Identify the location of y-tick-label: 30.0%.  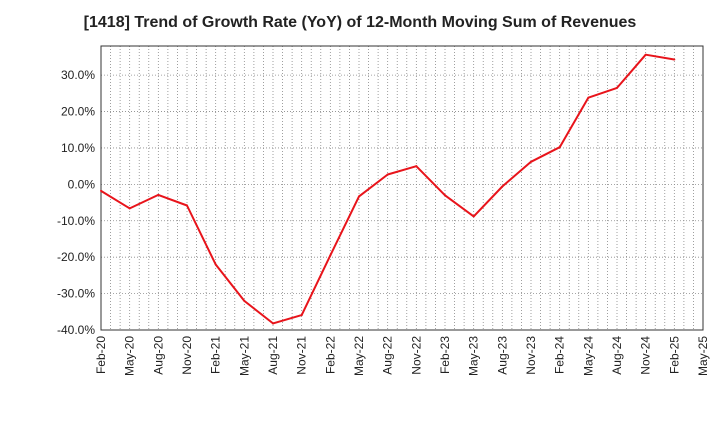
(78, 75).